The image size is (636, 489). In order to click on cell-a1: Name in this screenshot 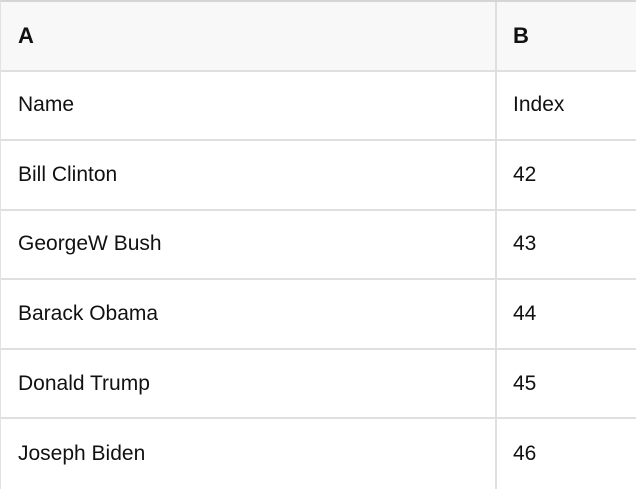, I will do `click(249, 106)`.